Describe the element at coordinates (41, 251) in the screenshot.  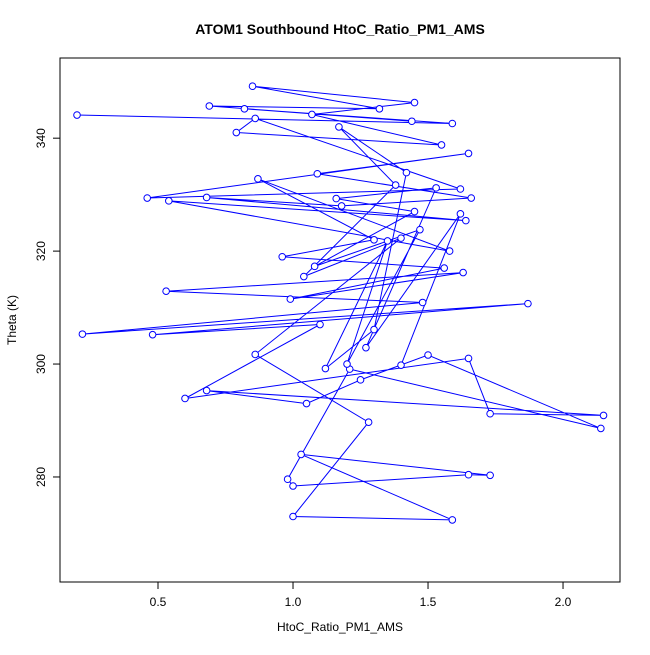
I see `y-tick-label: 320` at that location.